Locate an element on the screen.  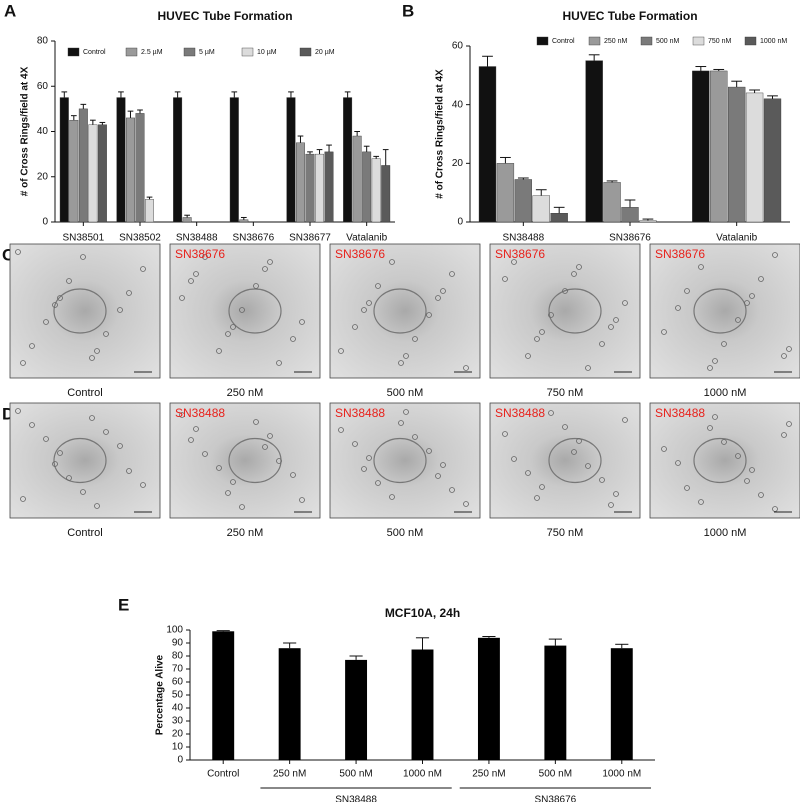
image-caption: 750 nM is located at coordinates (565, 533).